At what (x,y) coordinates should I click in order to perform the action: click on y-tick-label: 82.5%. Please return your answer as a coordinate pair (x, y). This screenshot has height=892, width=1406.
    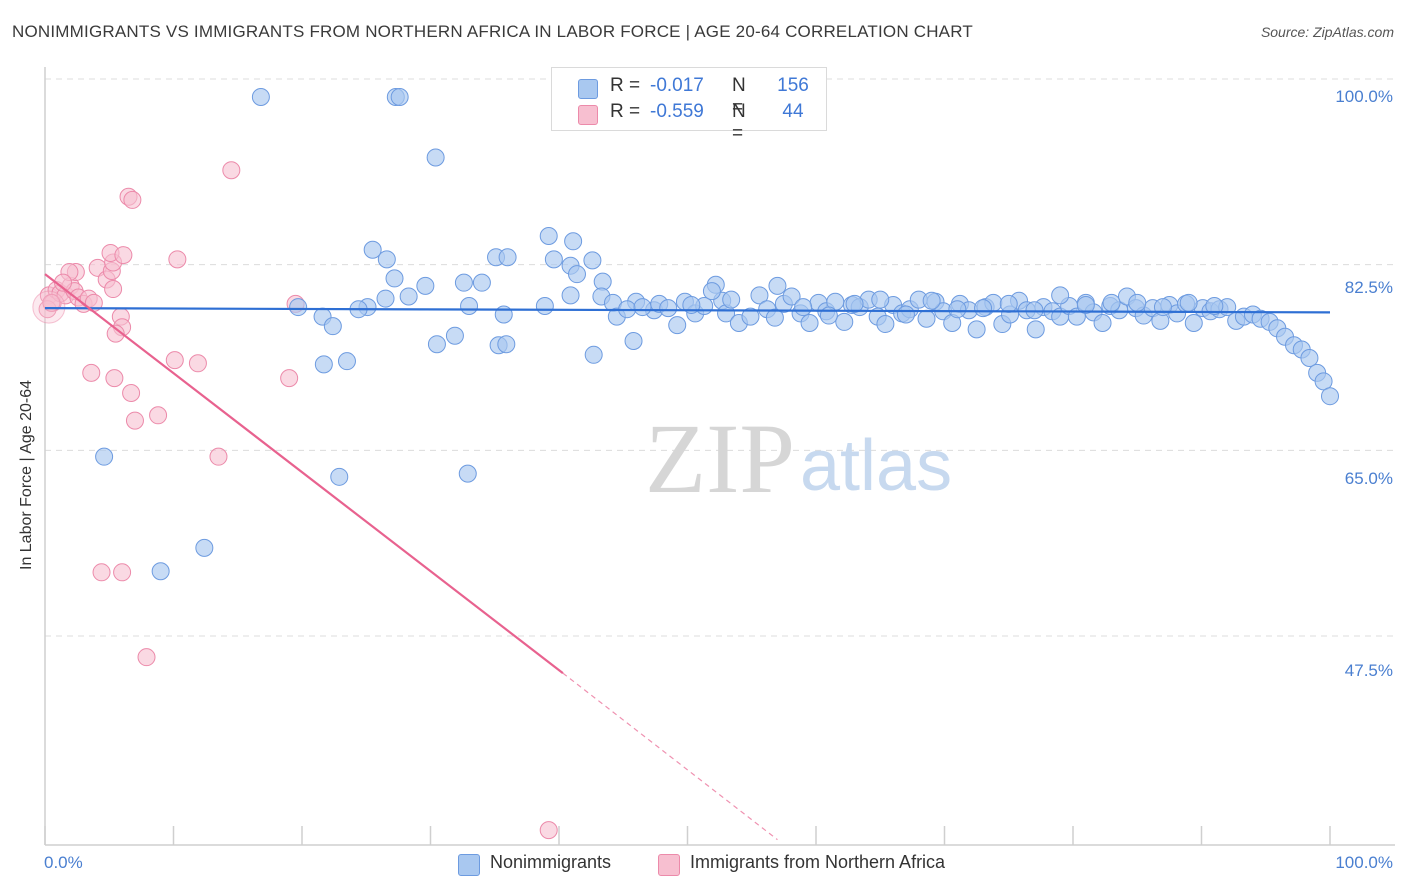
    Looking at the image, I should click on (1368, 287).